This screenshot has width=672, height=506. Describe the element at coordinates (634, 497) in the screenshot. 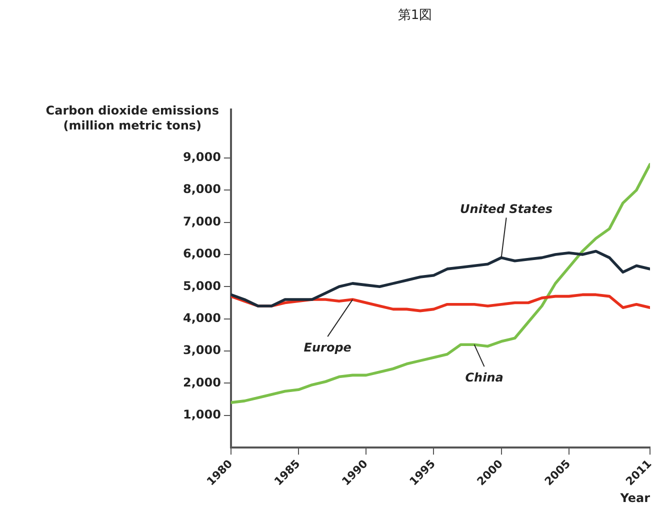

I see `x-axis-title: Year` at that location.